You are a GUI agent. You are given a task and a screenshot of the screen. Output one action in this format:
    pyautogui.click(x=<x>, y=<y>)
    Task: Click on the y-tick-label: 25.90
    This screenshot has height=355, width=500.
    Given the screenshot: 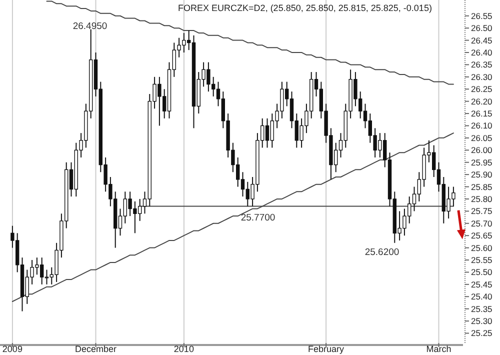 What is the action you would take?
    pyautogui.click(x=482, y=175)
    